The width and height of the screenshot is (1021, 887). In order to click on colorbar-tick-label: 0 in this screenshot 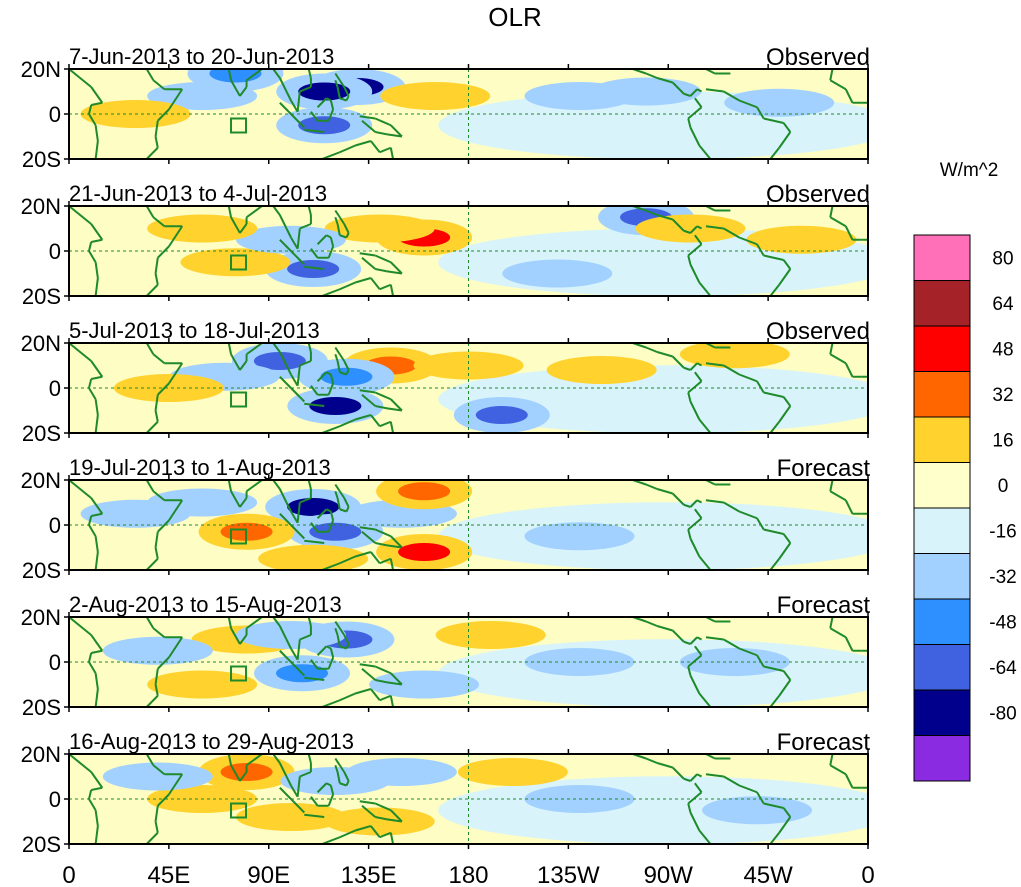, I will do `click(1003, 486)`.